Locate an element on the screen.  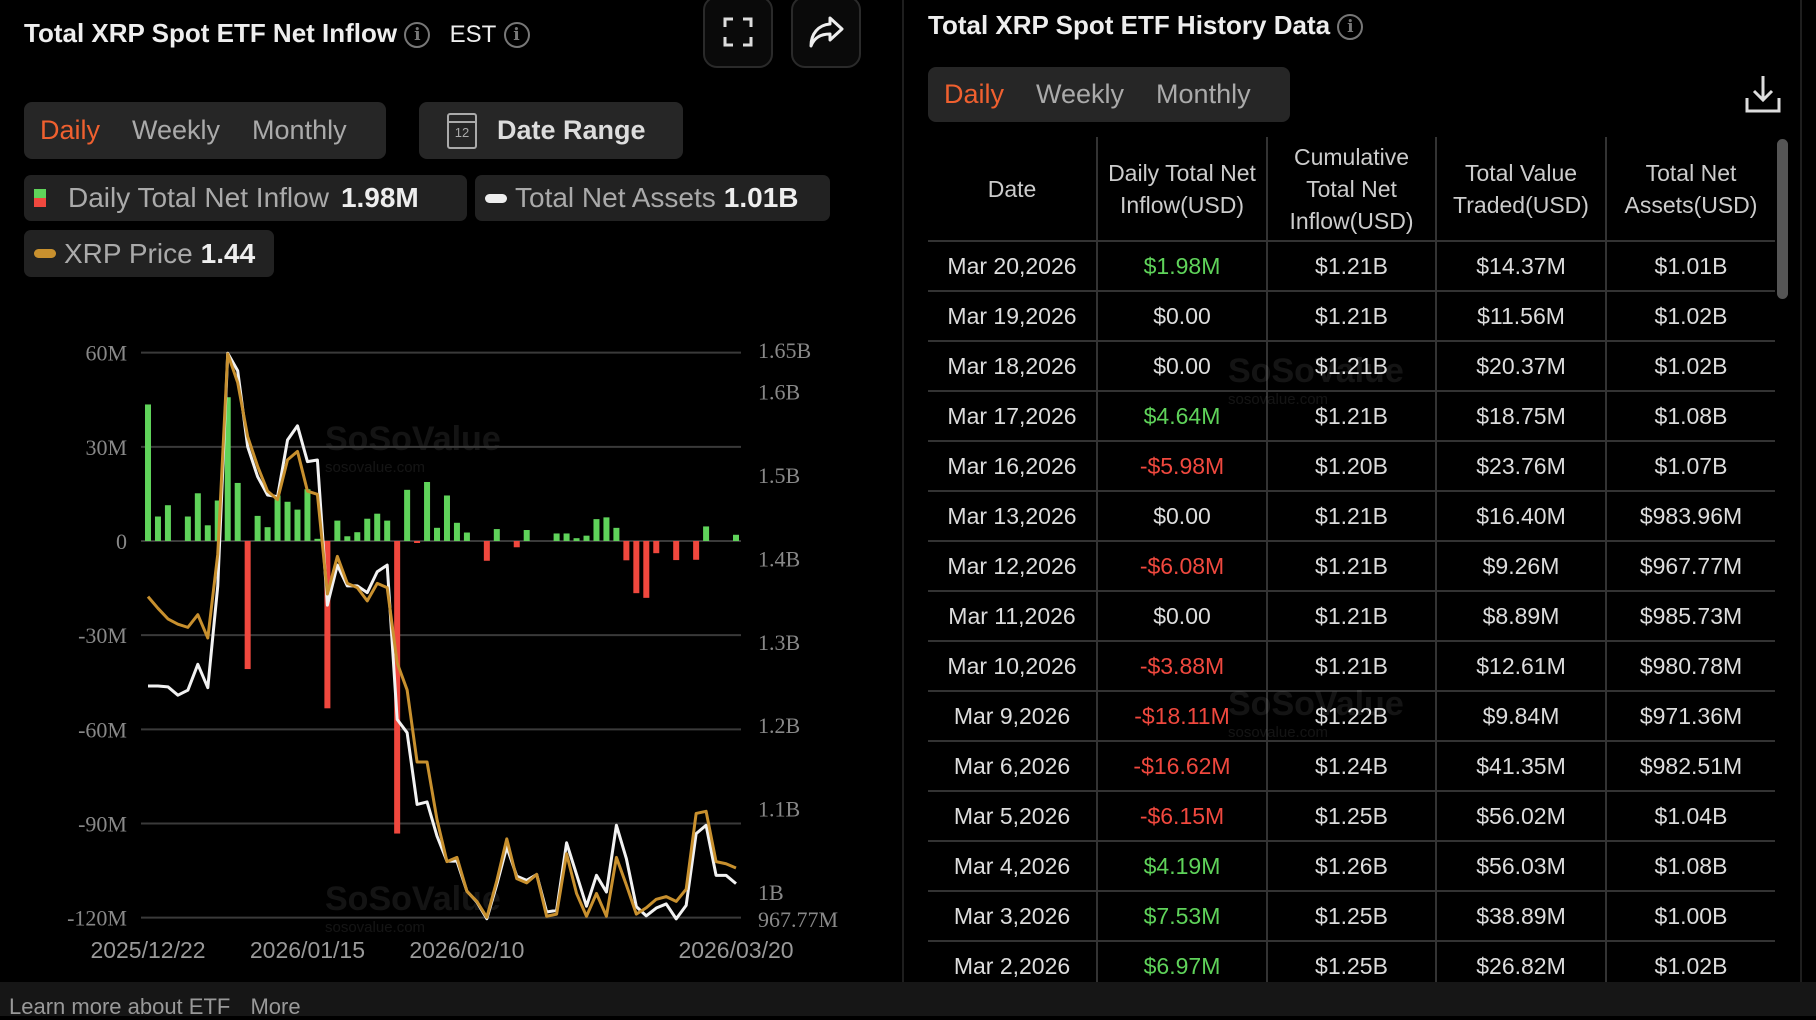
right-axis-tick: 1.65B is located at coordinates (784, 350).